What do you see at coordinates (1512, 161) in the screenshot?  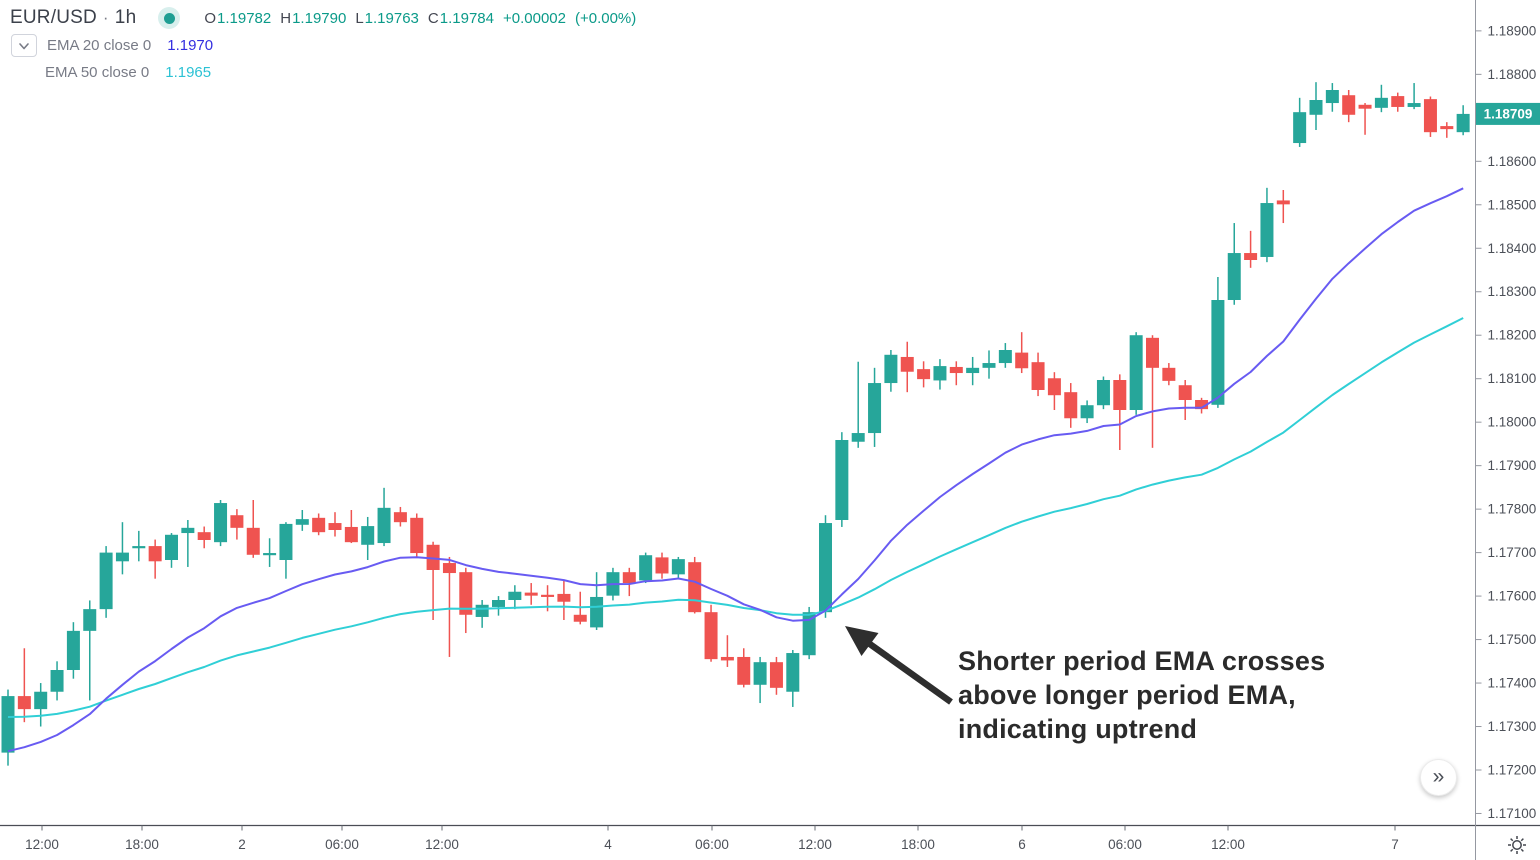 I see `price-tick-label: 1.18600` at bounding box center [1512, 161].